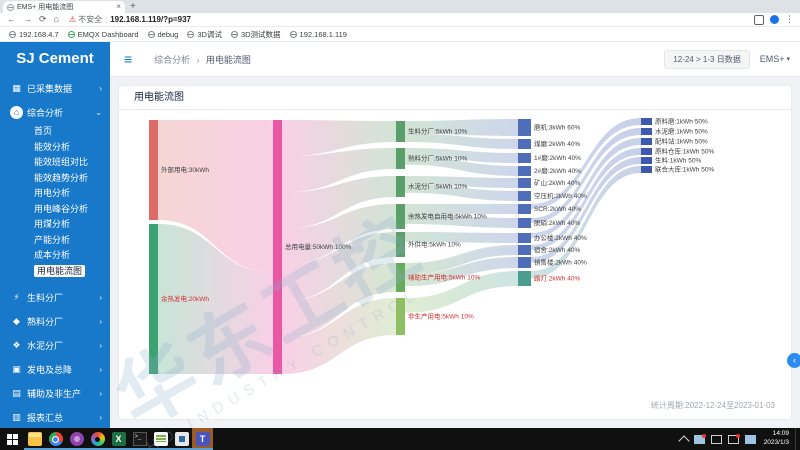  What do you see at coordinates (215, 299) in the screenshot?
I see `sankey-link-yrfd-zydl` at bounding box center [215, 299].